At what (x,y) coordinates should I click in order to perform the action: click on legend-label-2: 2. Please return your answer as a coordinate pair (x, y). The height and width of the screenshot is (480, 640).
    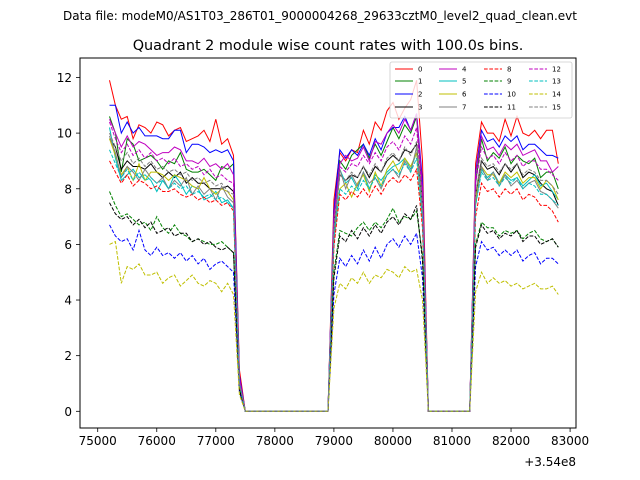
    Looking at the image, I should click on (420, 95).